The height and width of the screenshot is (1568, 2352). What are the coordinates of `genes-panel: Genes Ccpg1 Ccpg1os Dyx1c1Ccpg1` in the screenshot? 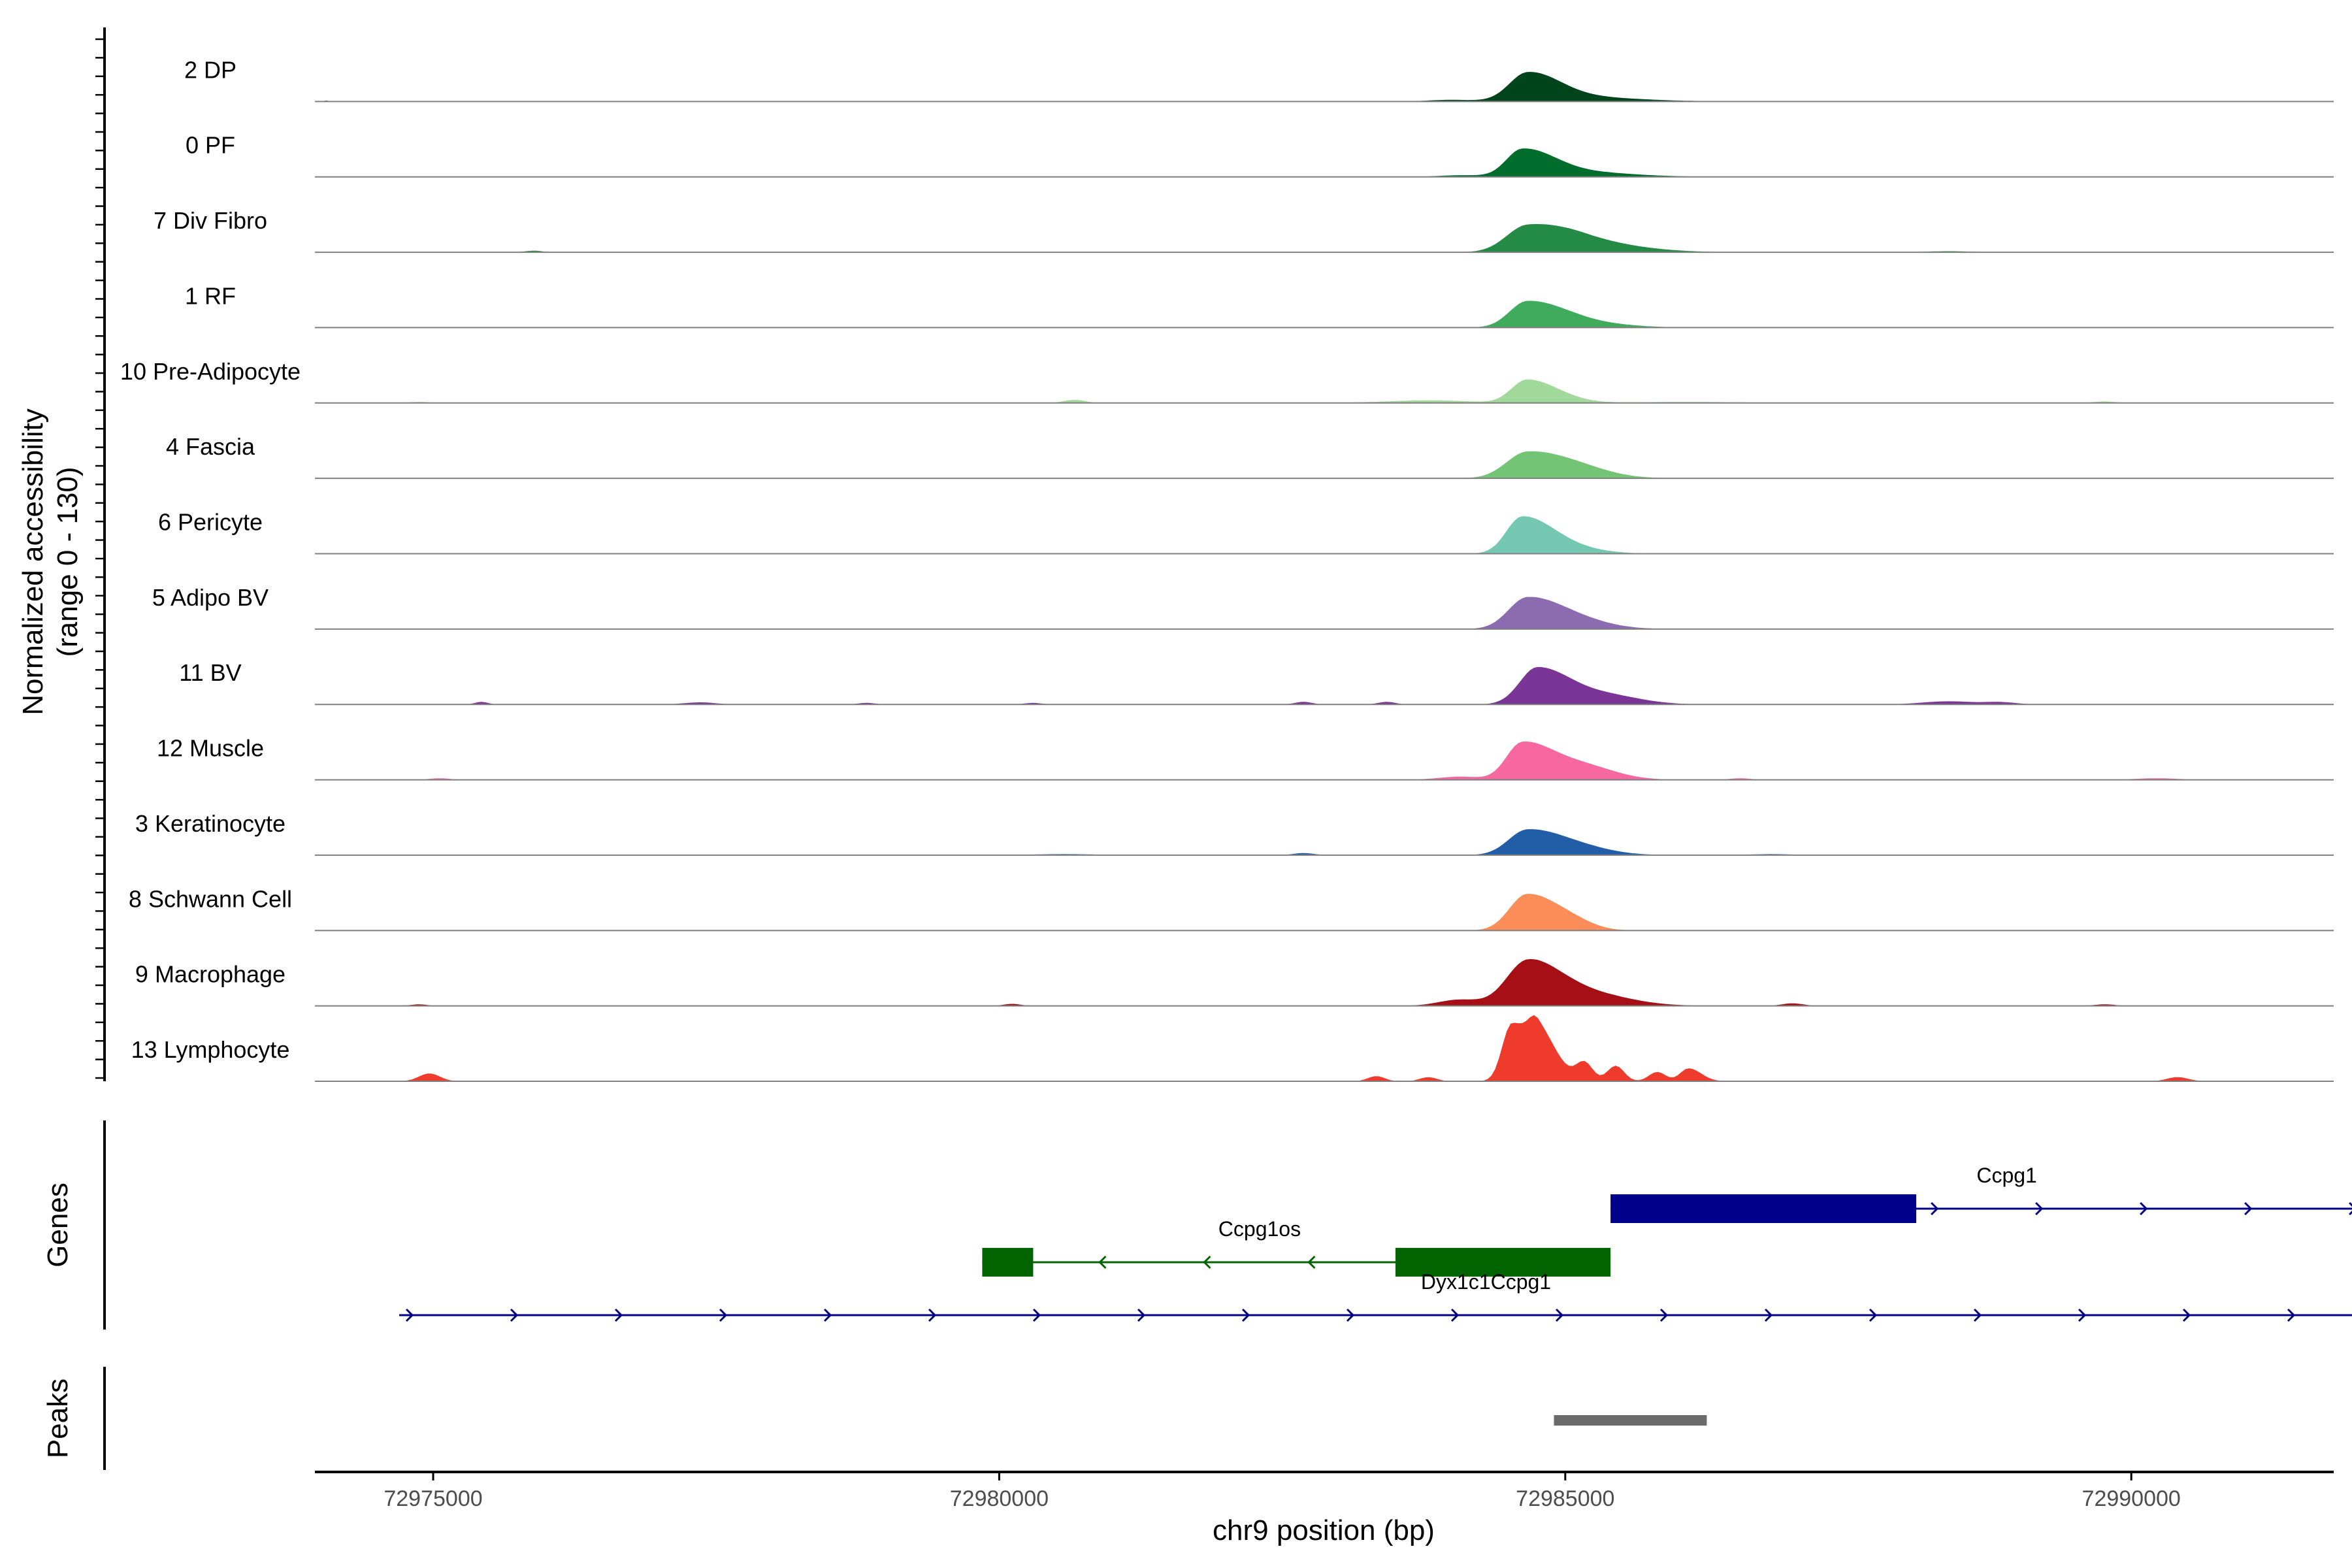 It's located at (1197, 1225).